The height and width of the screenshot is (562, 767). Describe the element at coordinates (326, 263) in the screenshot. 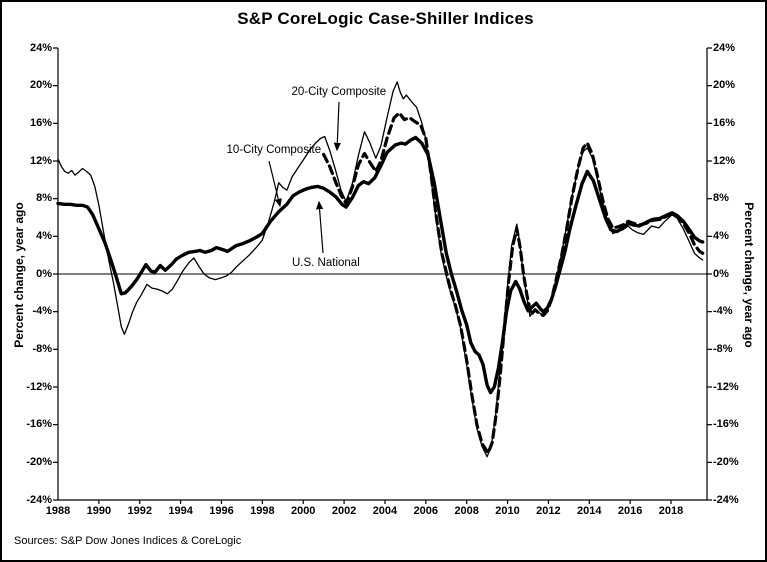

I see `annotation-us-national: U.S. National` at that location.